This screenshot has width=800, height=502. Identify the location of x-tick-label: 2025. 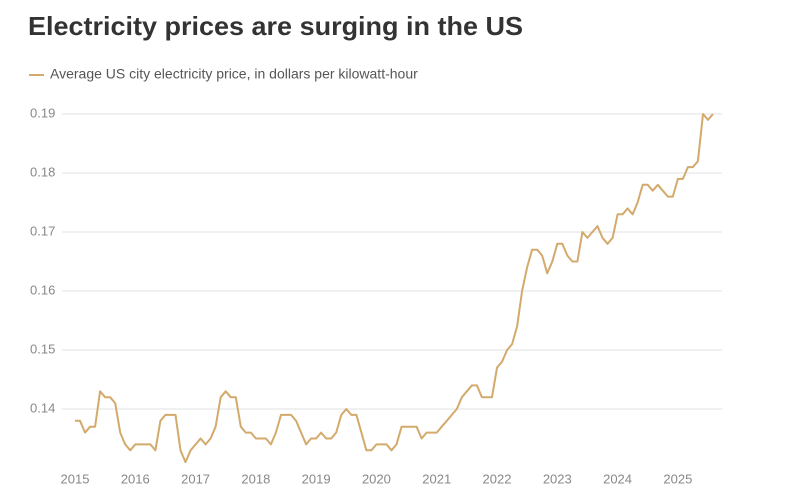
(677, 478).